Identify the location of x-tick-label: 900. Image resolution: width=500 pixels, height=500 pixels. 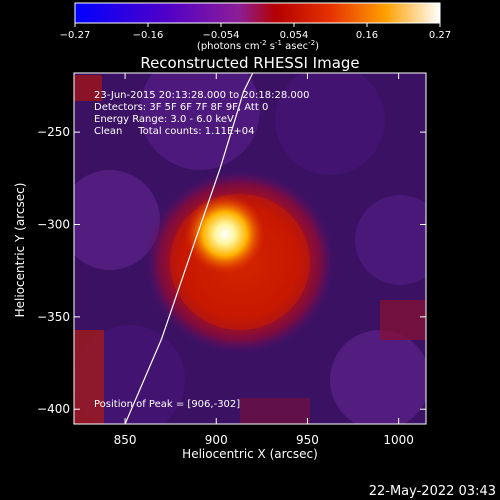
(216, 440).